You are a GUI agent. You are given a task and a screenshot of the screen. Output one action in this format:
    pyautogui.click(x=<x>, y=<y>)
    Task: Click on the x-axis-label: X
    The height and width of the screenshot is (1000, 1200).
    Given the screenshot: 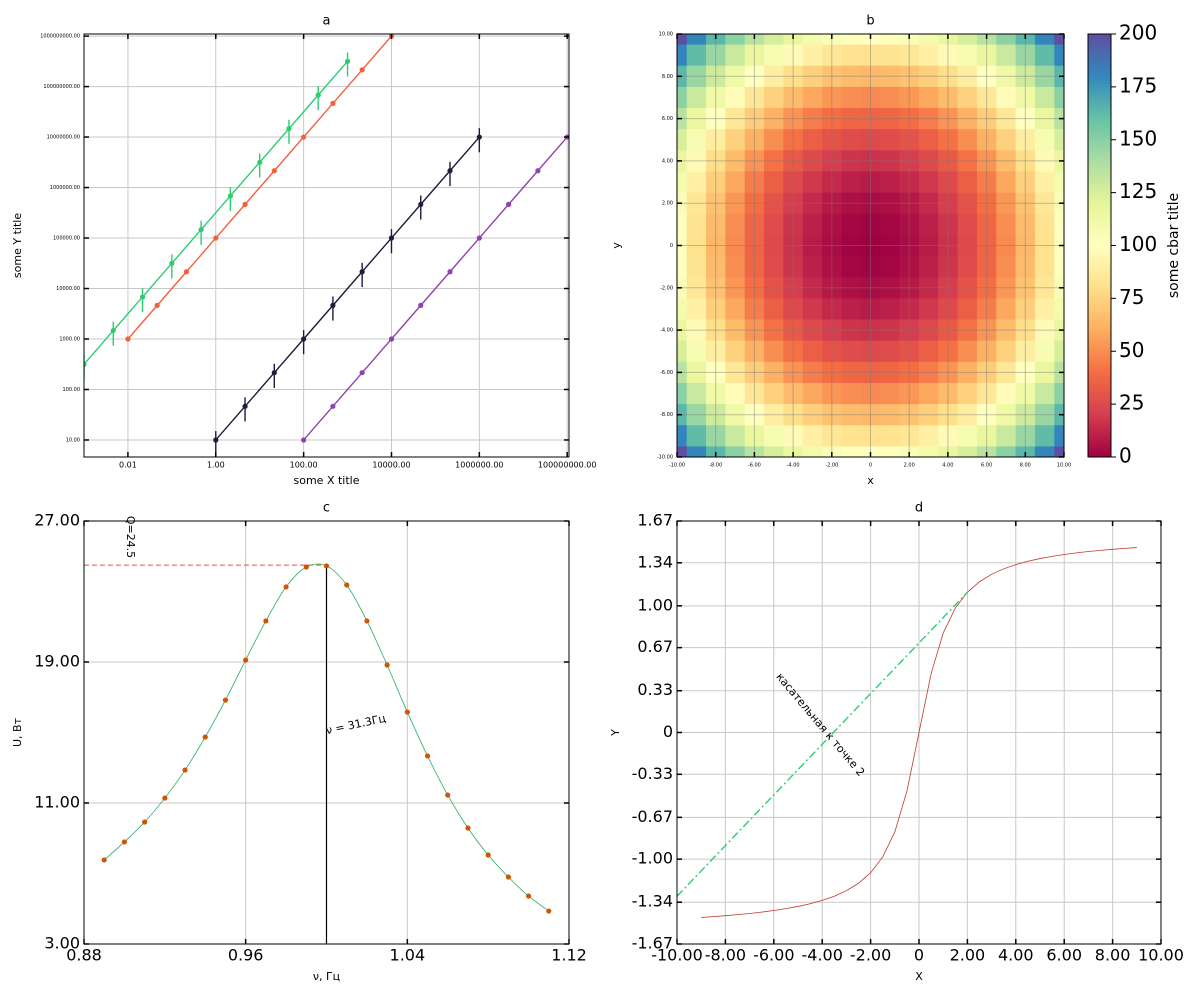 What is the action you would take?
    pyautogui.click(x=919, y=976)
    